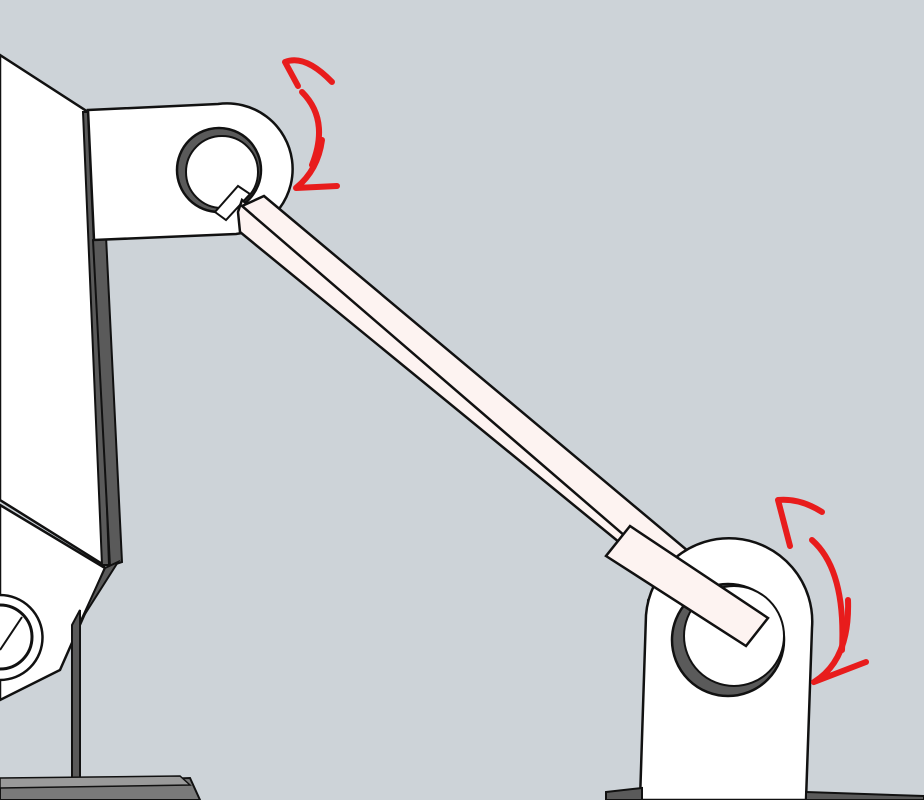 This screenshot has width=924, height=800. Describe the element at coordinates (316, 164) in the screenshot. I see `top-arrow-lower-head` at that location.